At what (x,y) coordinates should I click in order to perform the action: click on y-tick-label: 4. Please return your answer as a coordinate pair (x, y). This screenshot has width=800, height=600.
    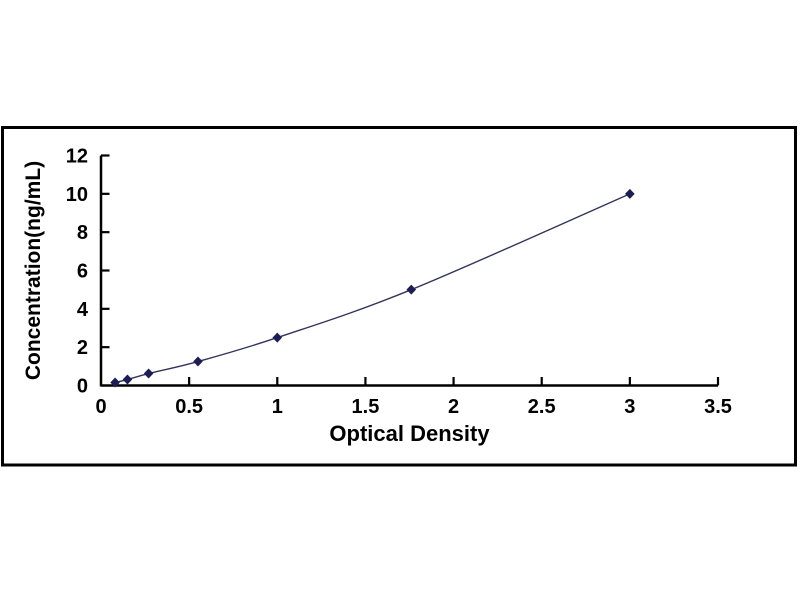
    Looking at the image, I should click on (83, 310).